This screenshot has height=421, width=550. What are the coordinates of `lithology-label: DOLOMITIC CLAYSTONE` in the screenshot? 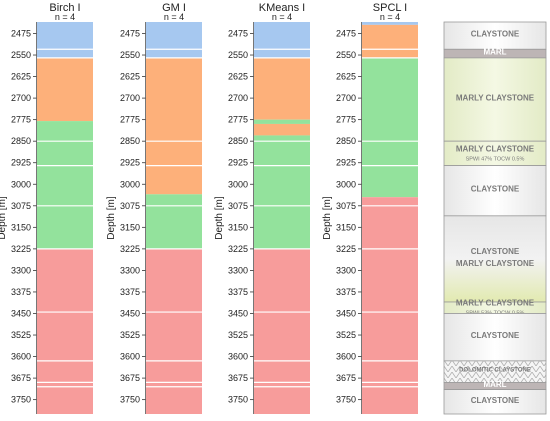 It's located at (495, 371).